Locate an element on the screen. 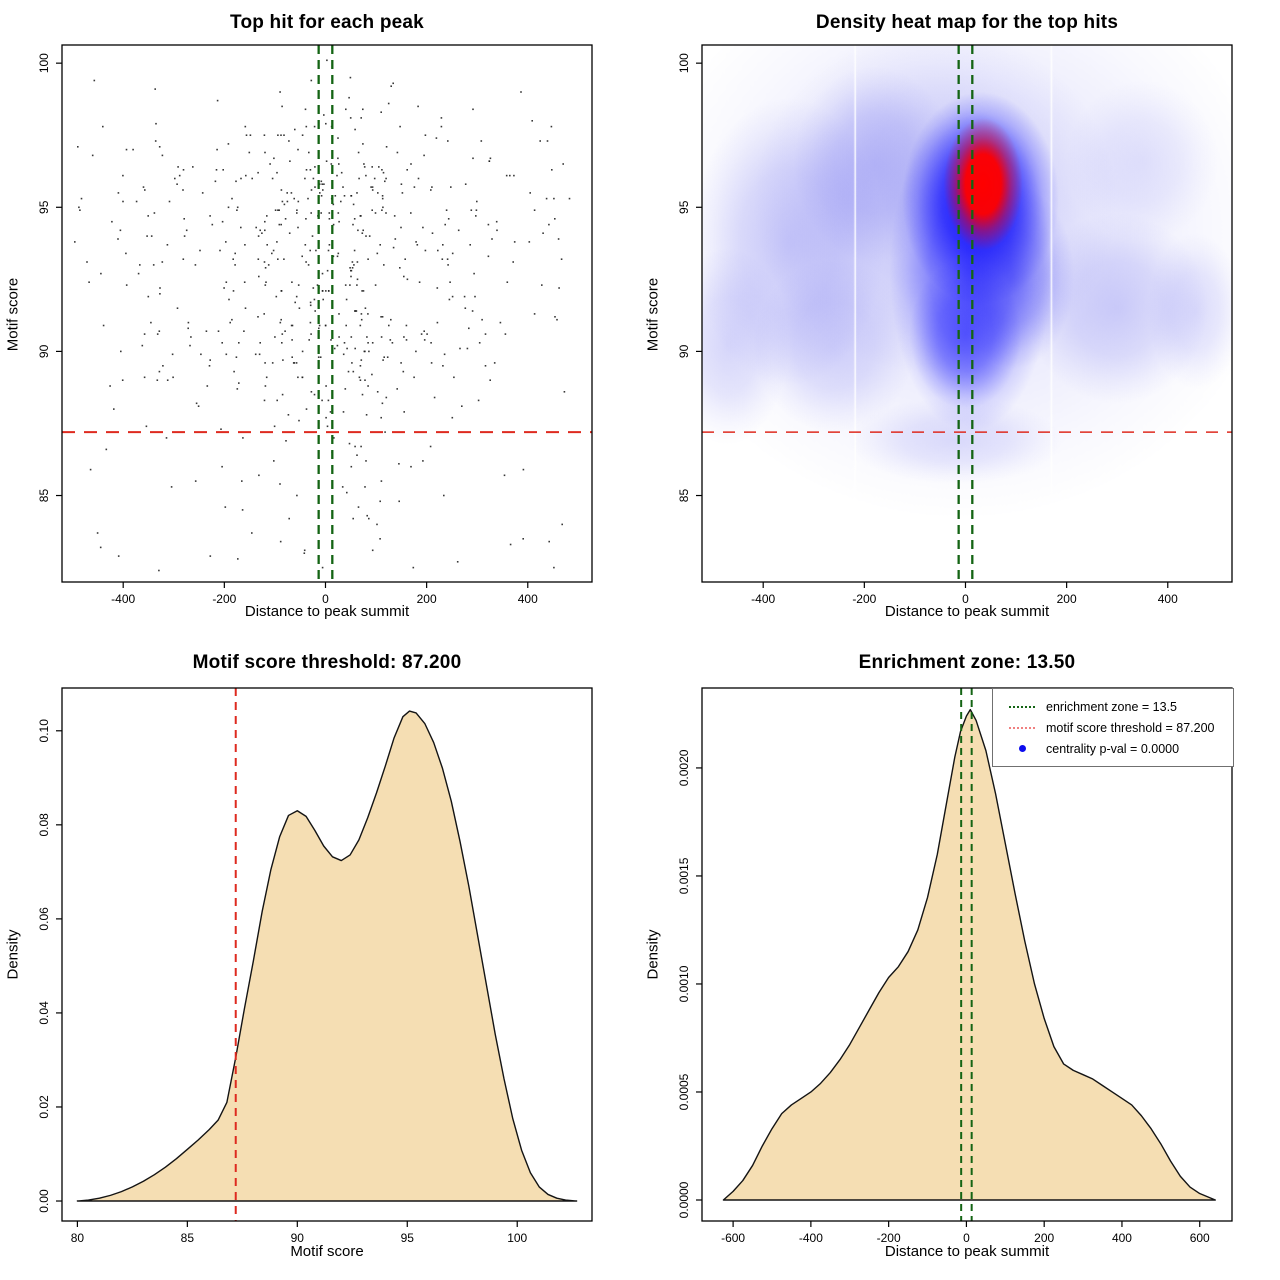 The height and width of the screenshot is (1280, 1280). x-tick-label: 90 is located at coordinates (298, 1238).